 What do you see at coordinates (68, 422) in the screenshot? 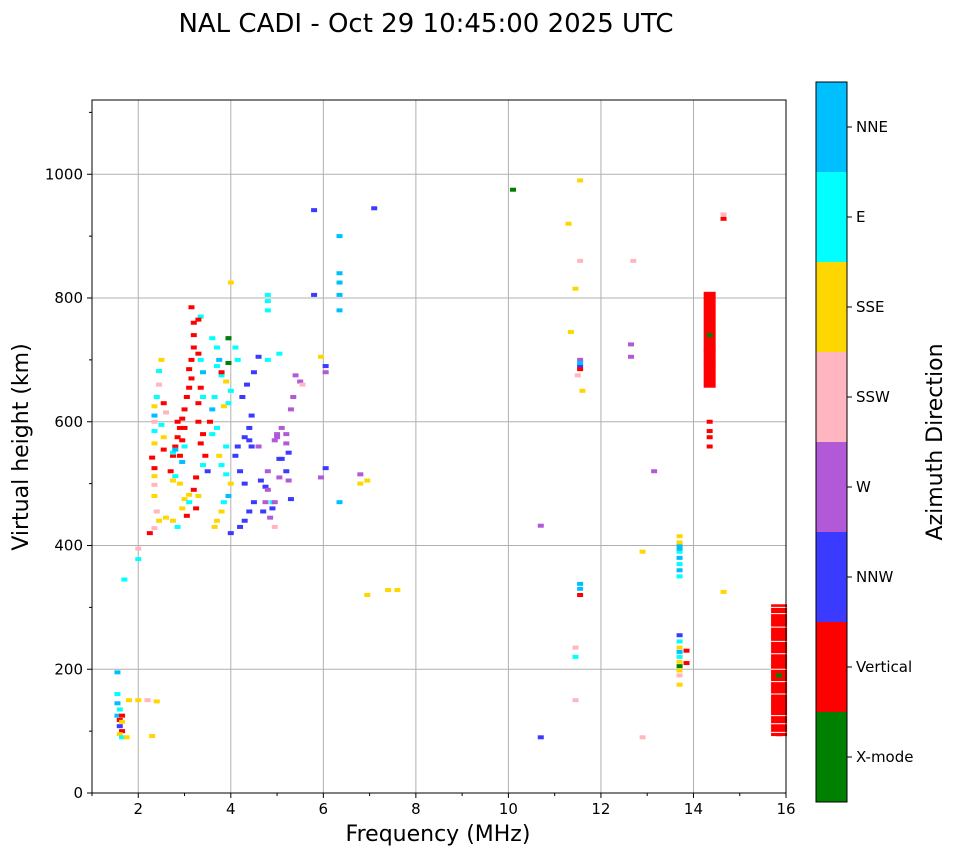
I see `y-tick-label: 600` at bounding box center [68, 422].